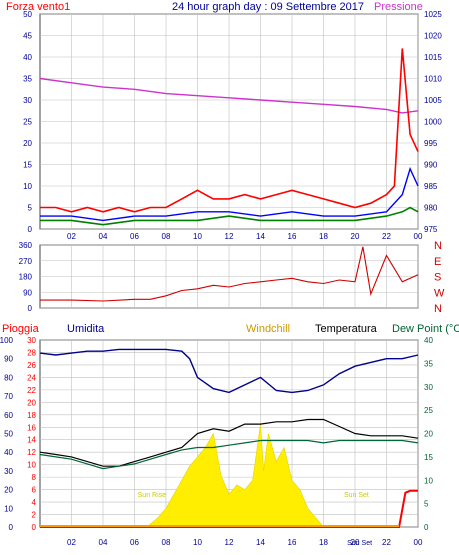 The image size is (459, 555). Describe the element at coordinates (11, 527) in the screenshot. I see `humidity-tick: 0` at that location.